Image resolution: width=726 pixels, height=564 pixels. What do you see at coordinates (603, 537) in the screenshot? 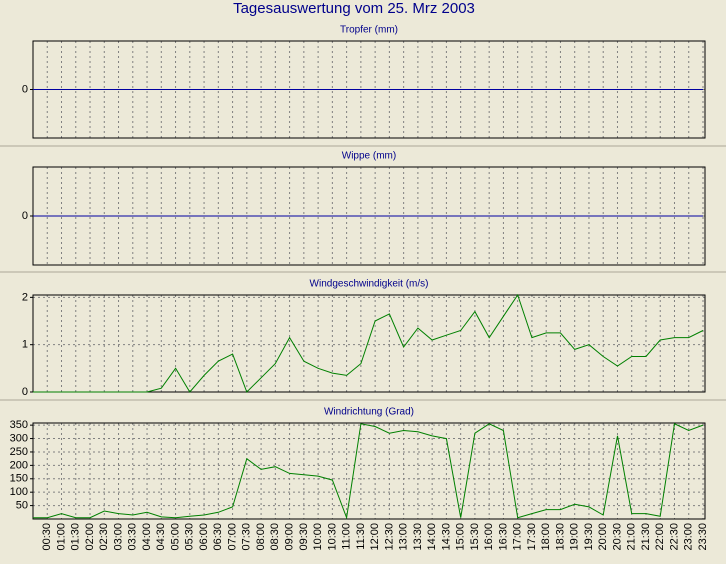
I see `x-tick-label: 20:00` at bounding box center [603, 537].